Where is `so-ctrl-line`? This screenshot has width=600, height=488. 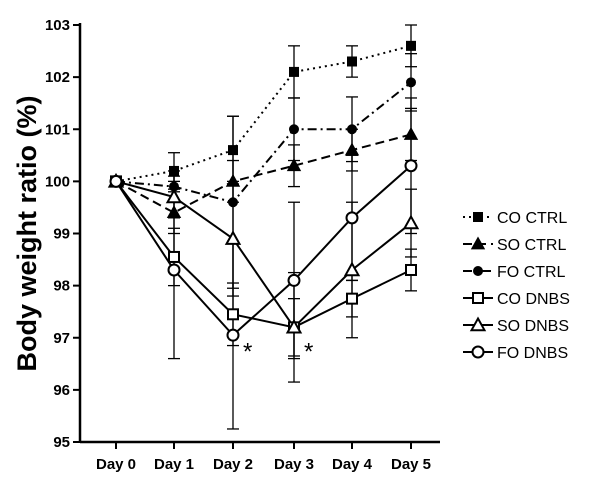 so-ctrl-line is located at coordinates (263, 173).